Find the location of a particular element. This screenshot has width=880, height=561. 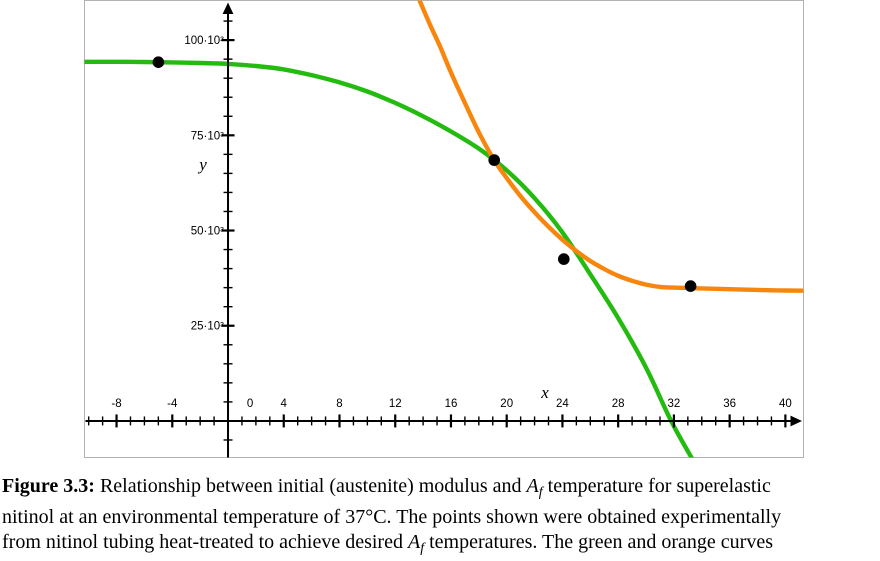

y-axis-label: y is located at coordinates (202, 164).